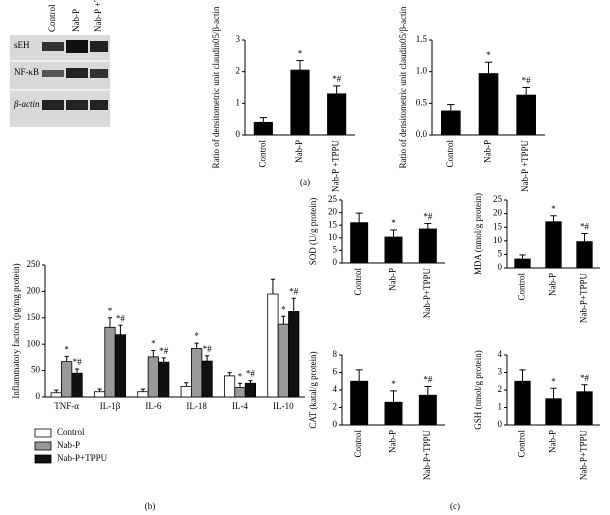  I want to click on y-axis-label: GSH (nmol/g protein), so click(478, 390).